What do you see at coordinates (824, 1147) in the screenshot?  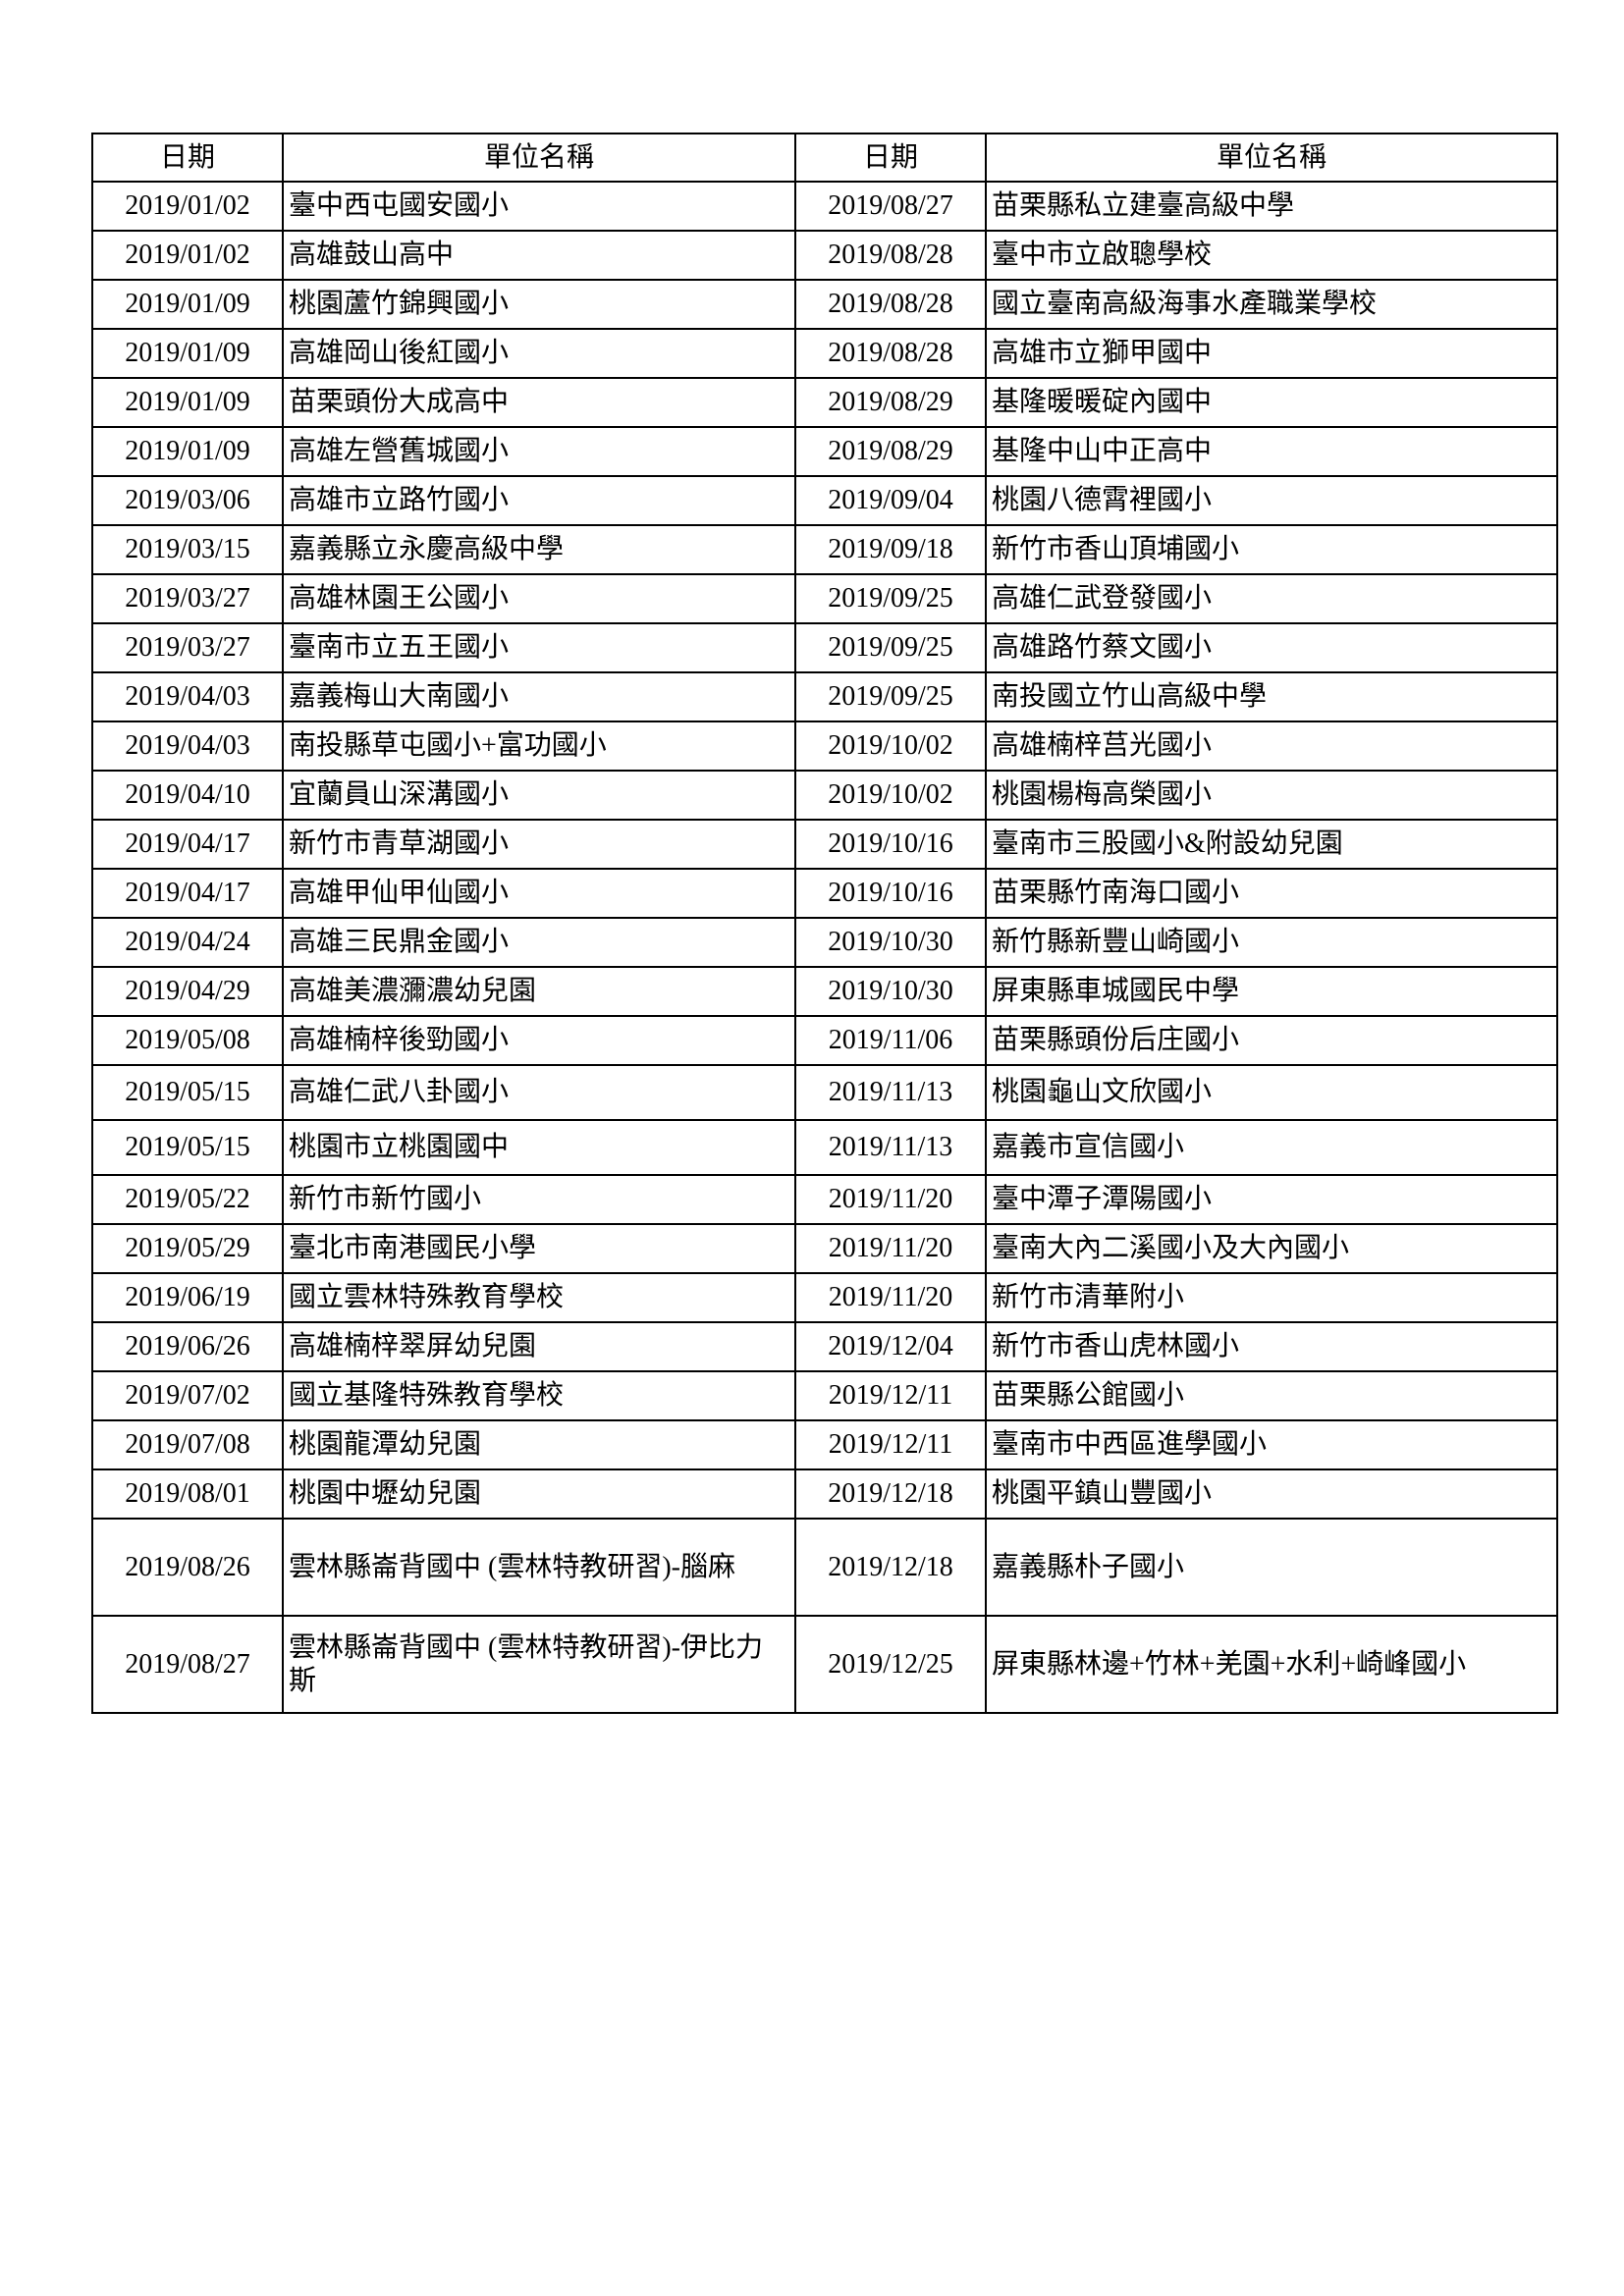 I see `table-row: 2019/05/15 桃園市立桃園國中 2019/11/13 嘉義市宣信國小` at bounding box center [824, 1147].